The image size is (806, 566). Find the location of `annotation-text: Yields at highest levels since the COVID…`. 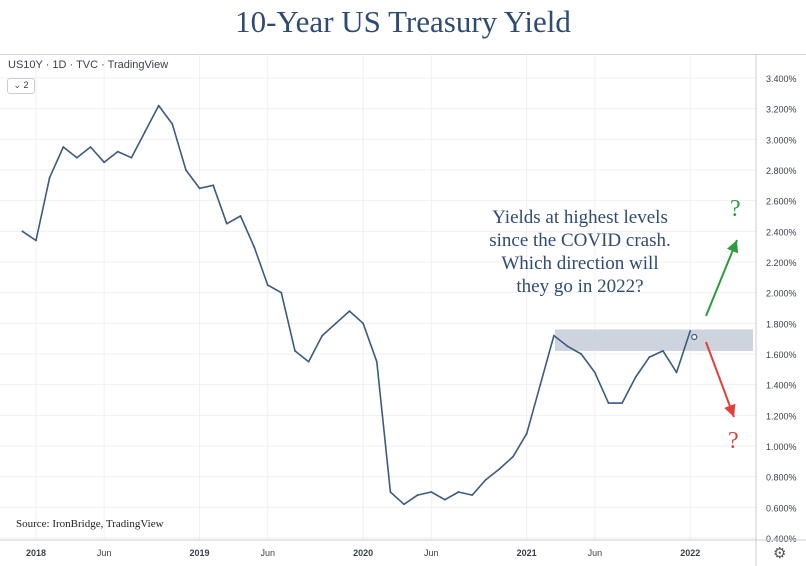

annotation-text: Yields at highest levels since the COVID… is located at coordinates (580, 252).